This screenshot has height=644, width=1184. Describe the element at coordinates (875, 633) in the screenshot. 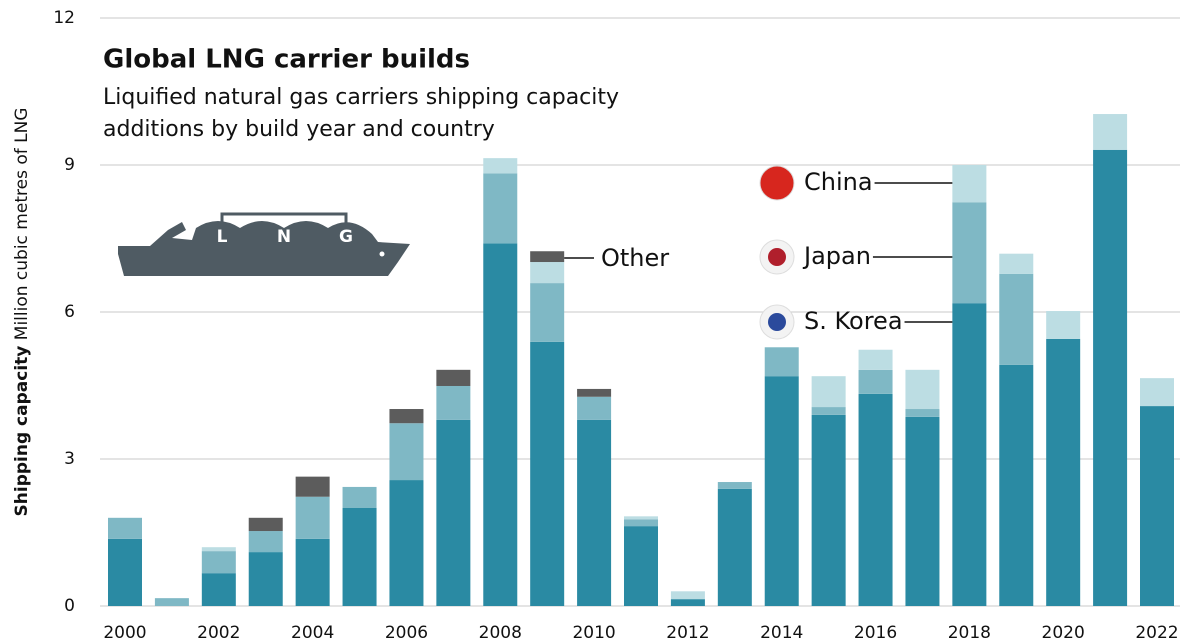

I see `x-tick-label: 2016` at that location.